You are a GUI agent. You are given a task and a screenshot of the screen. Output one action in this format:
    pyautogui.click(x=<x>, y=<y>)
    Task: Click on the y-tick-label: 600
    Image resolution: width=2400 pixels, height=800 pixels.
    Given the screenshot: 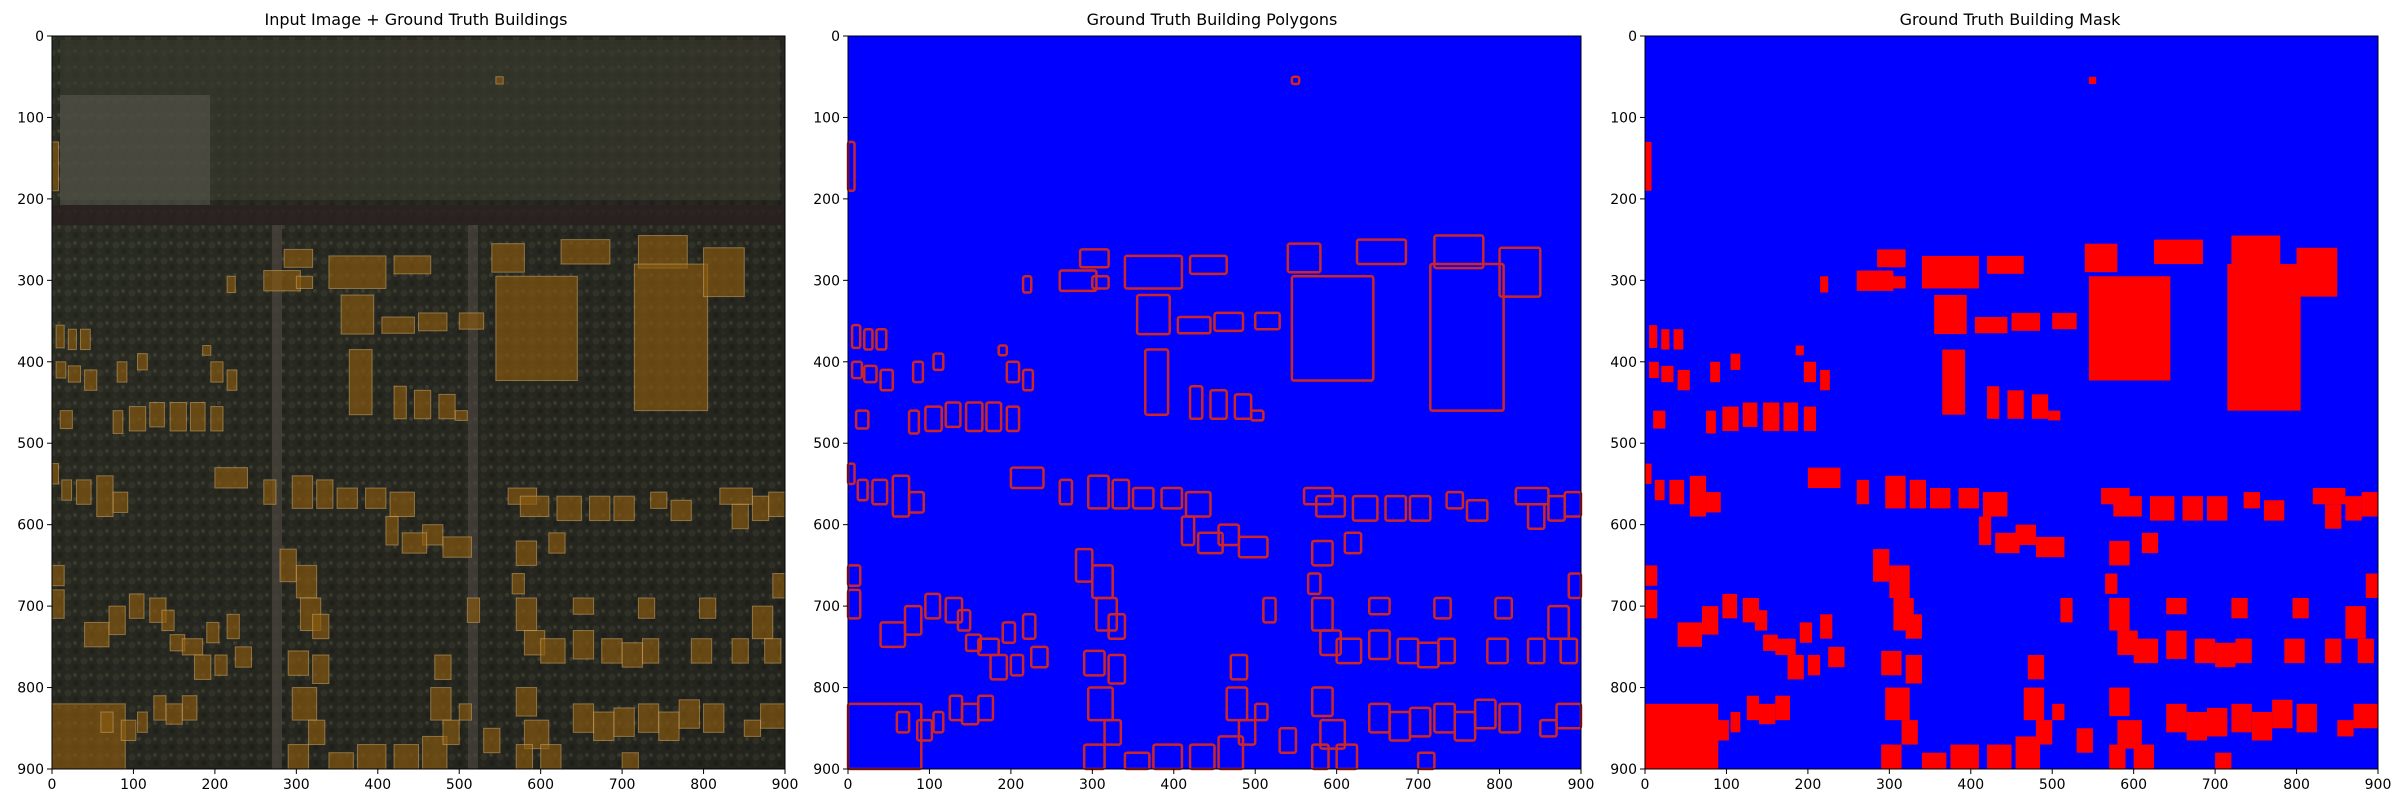 What is the action you would take?
    pyautogui.click(x=1623, y=526)
    